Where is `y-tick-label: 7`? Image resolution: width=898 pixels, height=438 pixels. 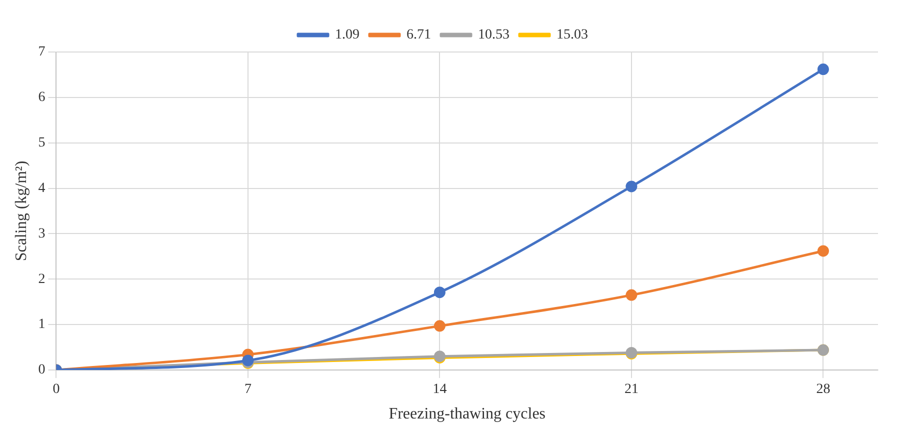 y-tick-label: 7 is located at coordinates (42, 52).